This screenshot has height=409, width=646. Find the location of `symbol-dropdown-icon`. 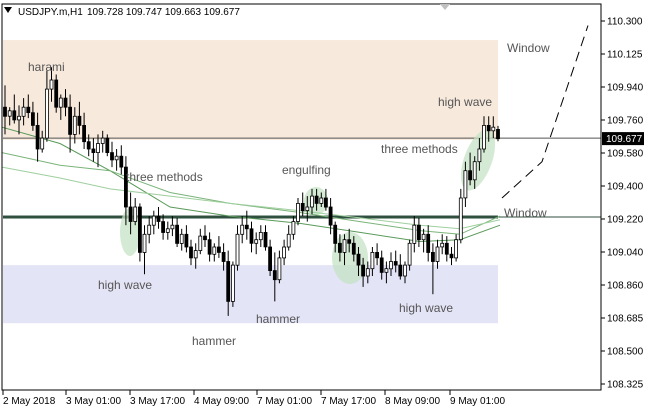

symbol-dropdown-icon is located at coordinates (8, 10).